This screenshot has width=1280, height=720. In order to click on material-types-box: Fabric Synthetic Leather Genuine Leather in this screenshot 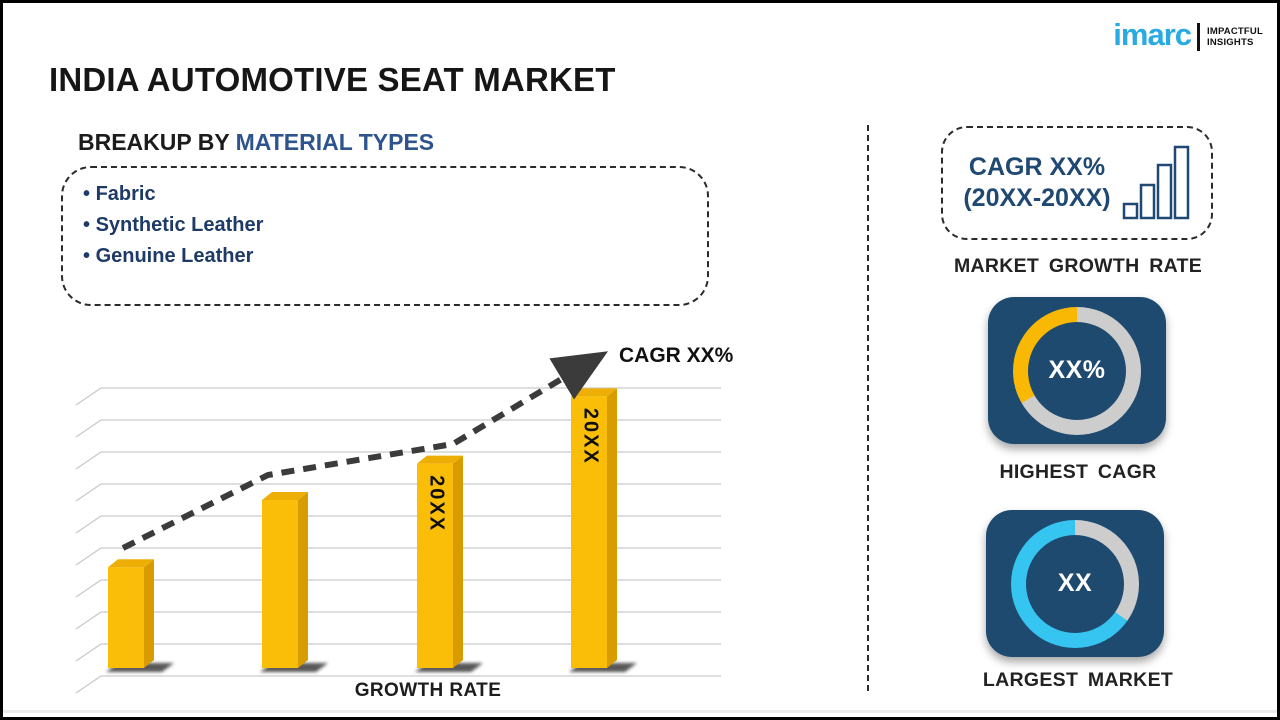, I will do `click(385, 236)`.